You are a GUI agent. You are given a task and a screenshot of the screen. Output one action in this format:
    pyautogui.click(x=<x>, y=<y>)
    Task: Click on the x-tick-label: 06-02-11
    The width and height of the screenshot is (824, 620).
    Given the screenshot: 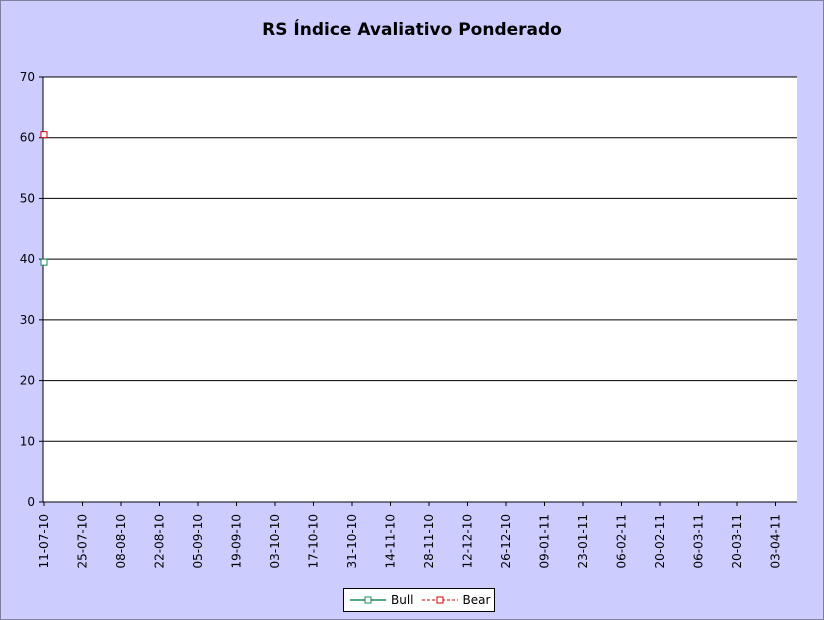 What is the action you would take?
    pyautogui.click(x=622, y=541)
    